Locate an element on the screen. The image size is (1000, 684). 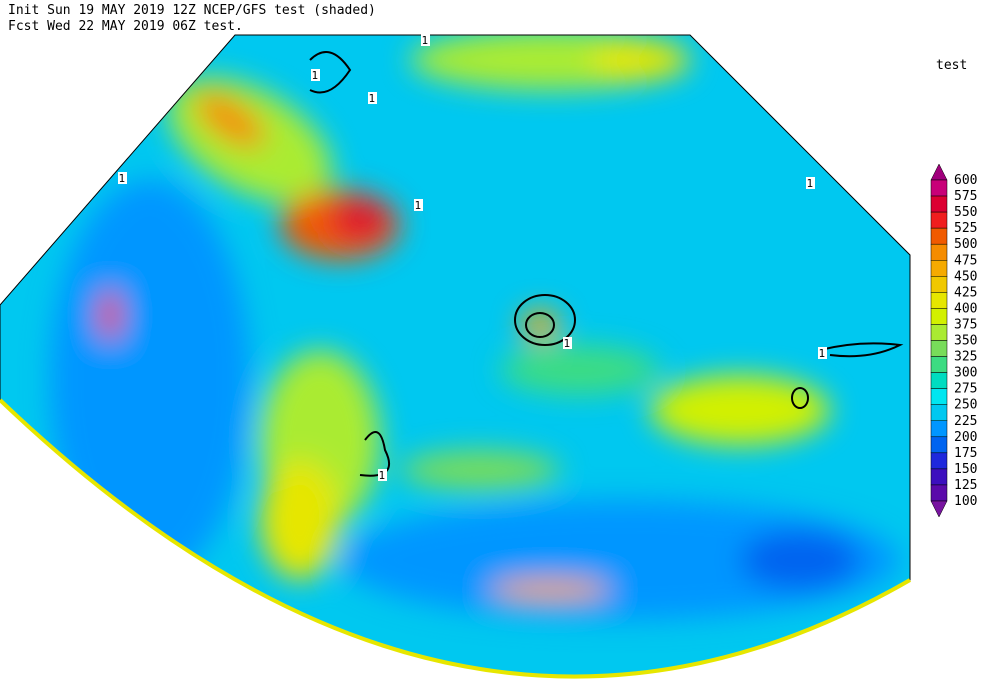
legend-label: 375 is located at coordinates (965, 324).